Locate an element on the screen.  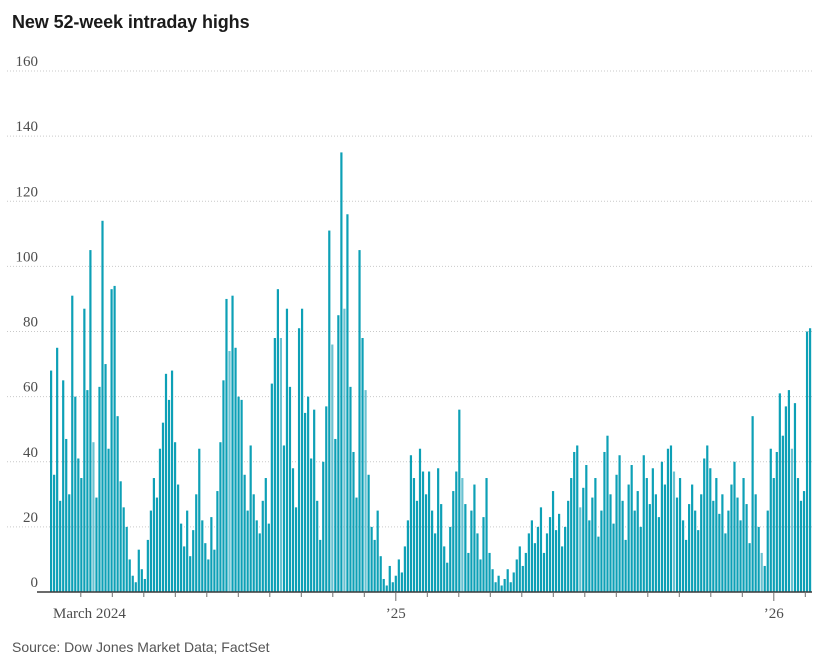
y-tick-label: 80 is located at coordinates (30, 323).